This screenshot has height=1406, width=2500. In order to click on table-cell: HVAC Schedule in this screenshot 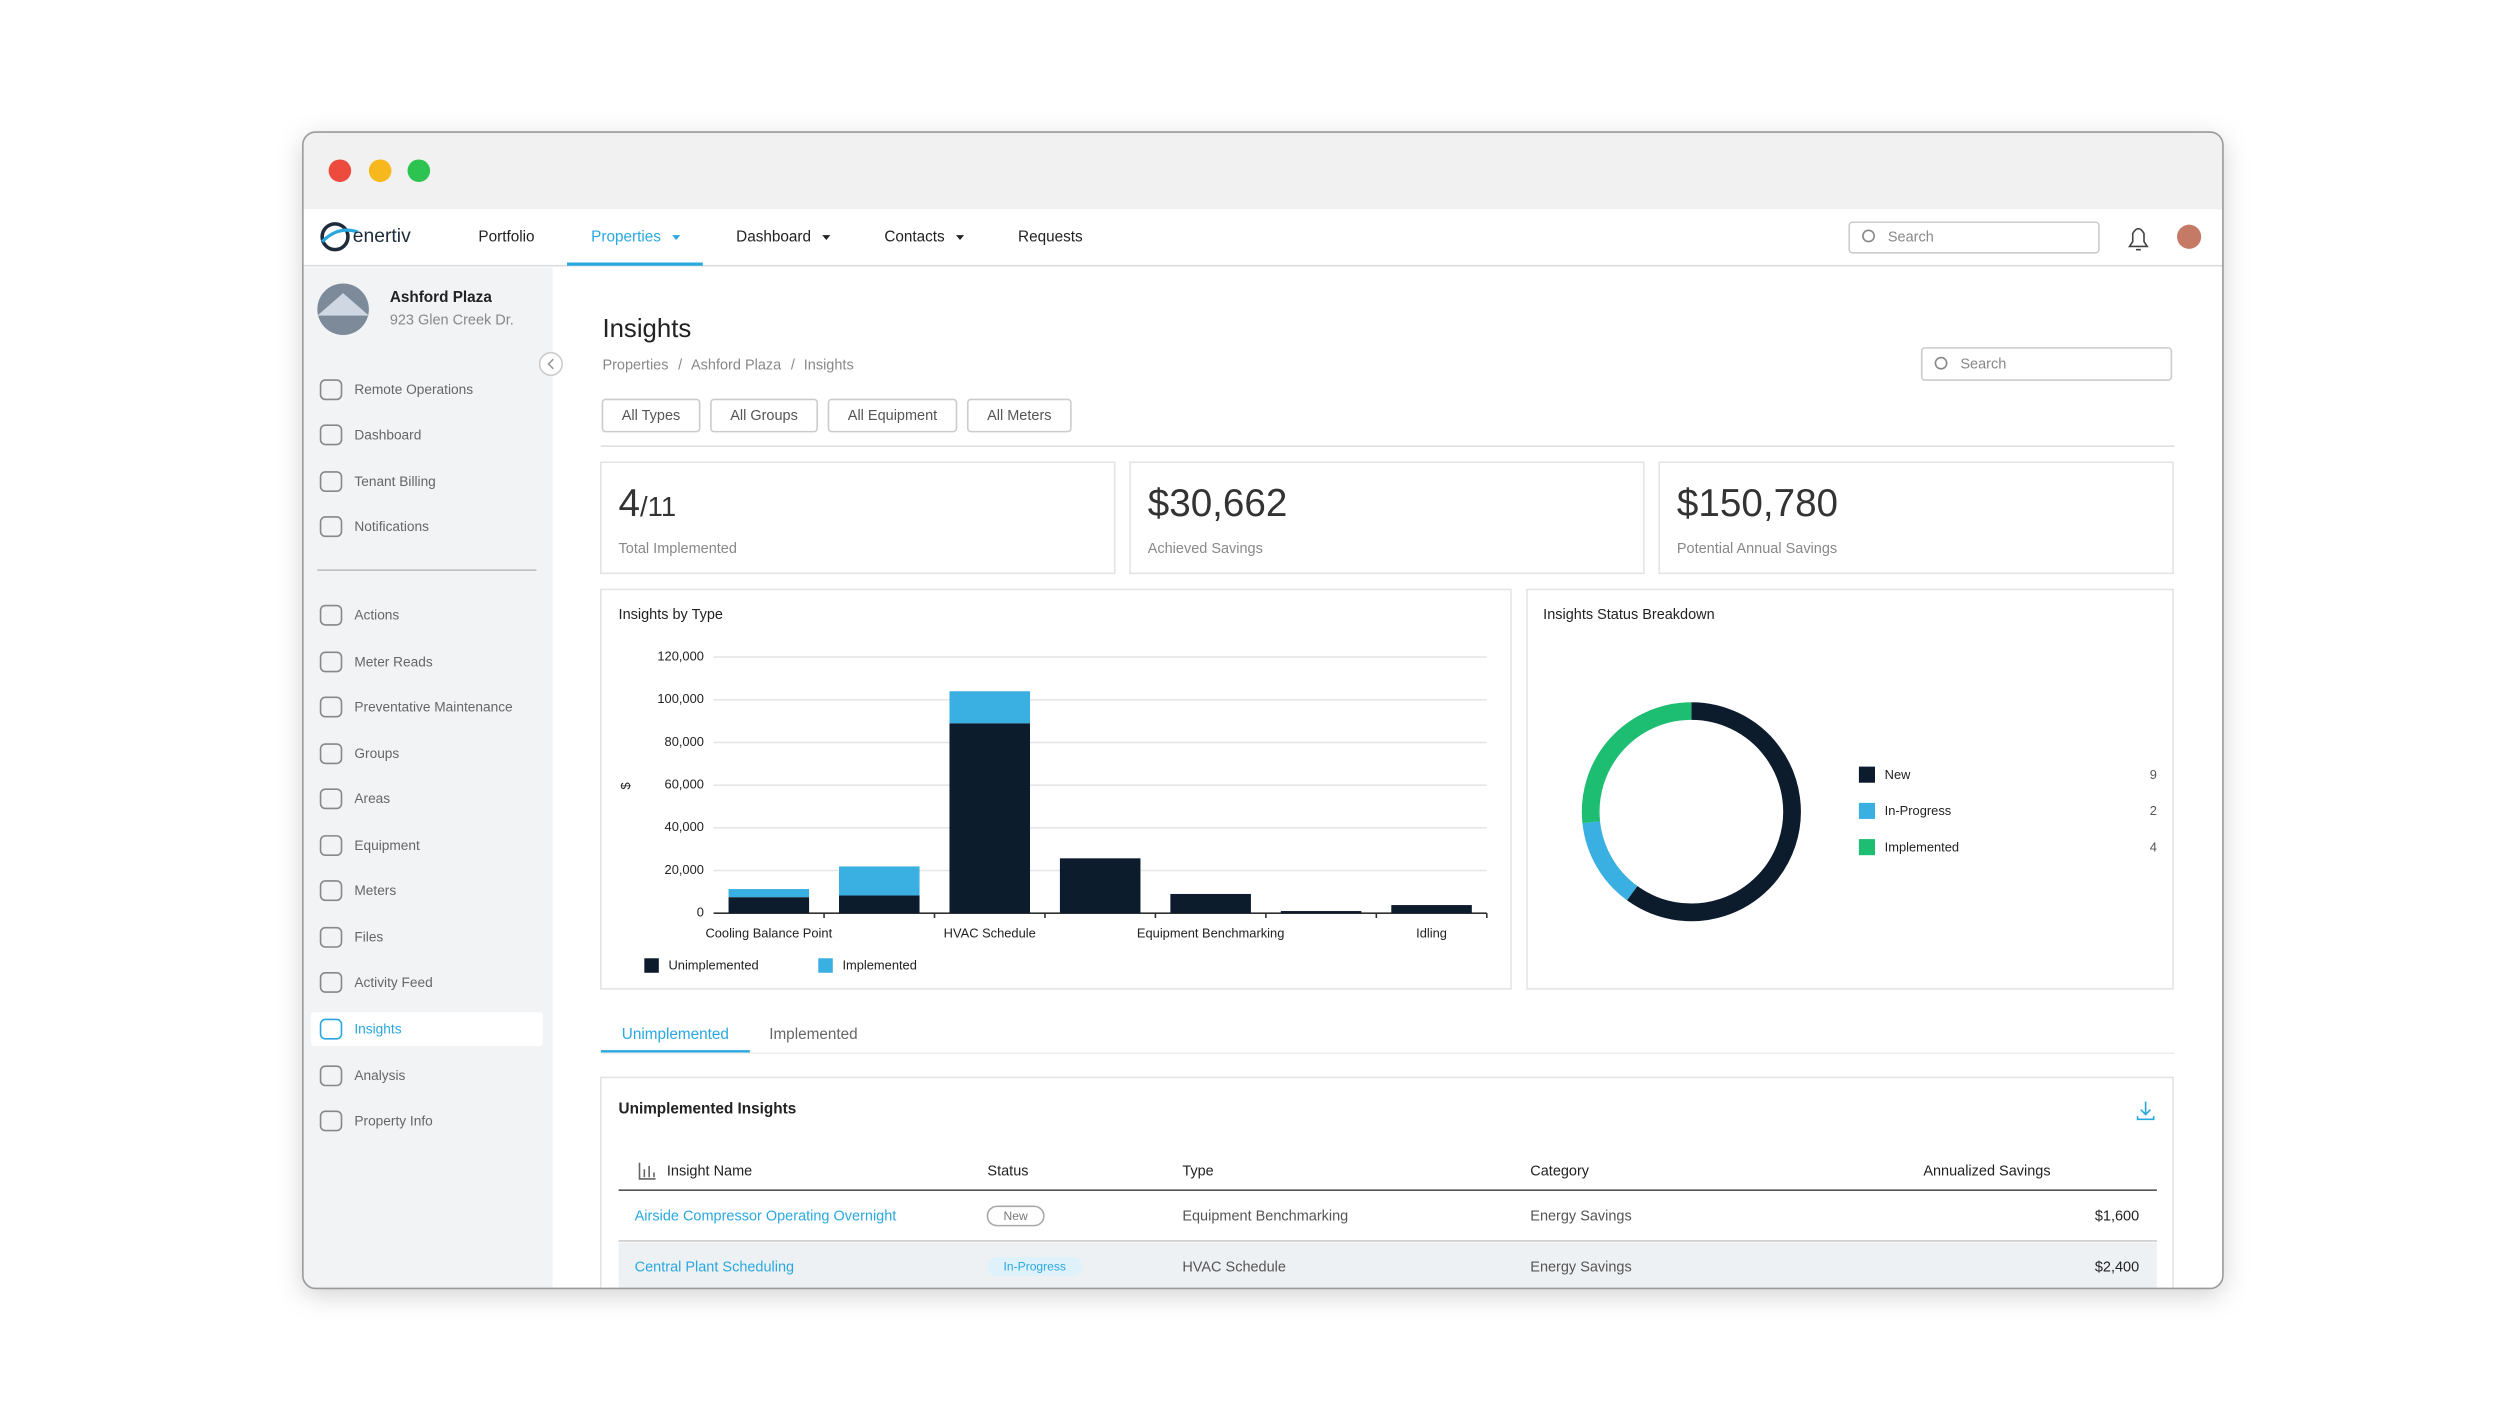, I will do `click(1234, 1267)`.